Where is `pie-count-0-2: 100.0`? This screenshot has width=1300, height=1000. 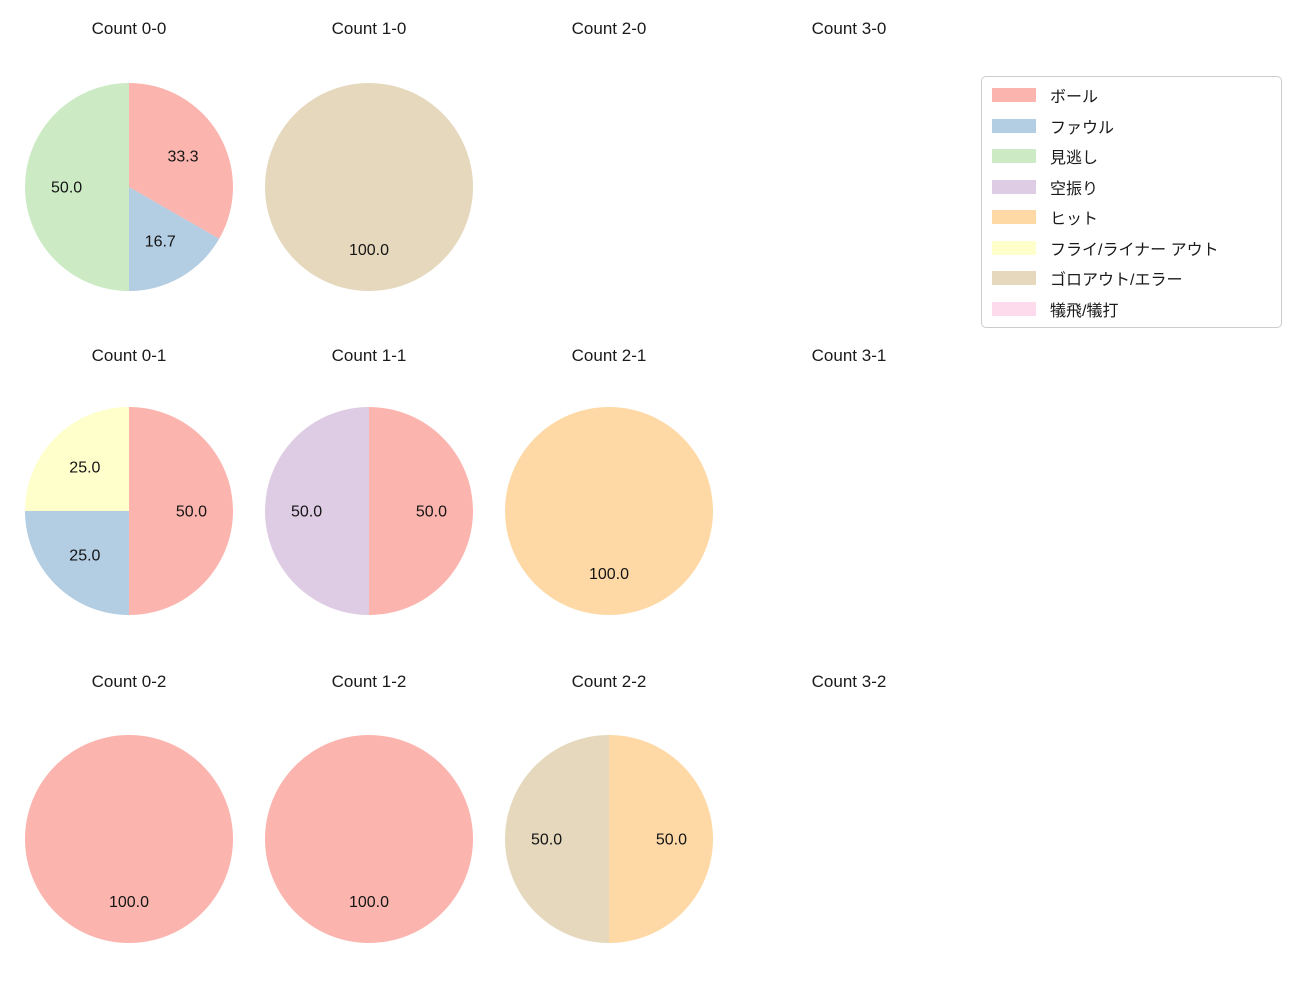
pie-count-0-2: 100.0 is located at coordinates (129, 839).